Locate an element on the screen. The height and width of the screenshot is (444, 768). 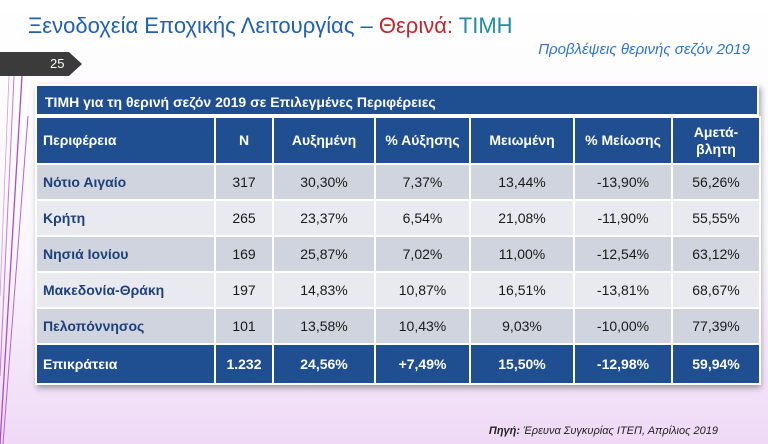
title-part-1: Ξενοδοχεία Εποχικής Λειτουργίας – is located at coordinates (203, 25).